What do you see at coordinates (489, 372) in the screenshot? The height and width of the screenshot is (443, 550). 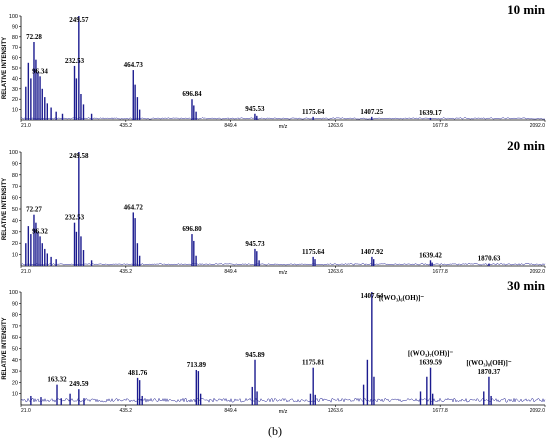 I see `peak-label: 1870.37` at bounding box center [489, 372].